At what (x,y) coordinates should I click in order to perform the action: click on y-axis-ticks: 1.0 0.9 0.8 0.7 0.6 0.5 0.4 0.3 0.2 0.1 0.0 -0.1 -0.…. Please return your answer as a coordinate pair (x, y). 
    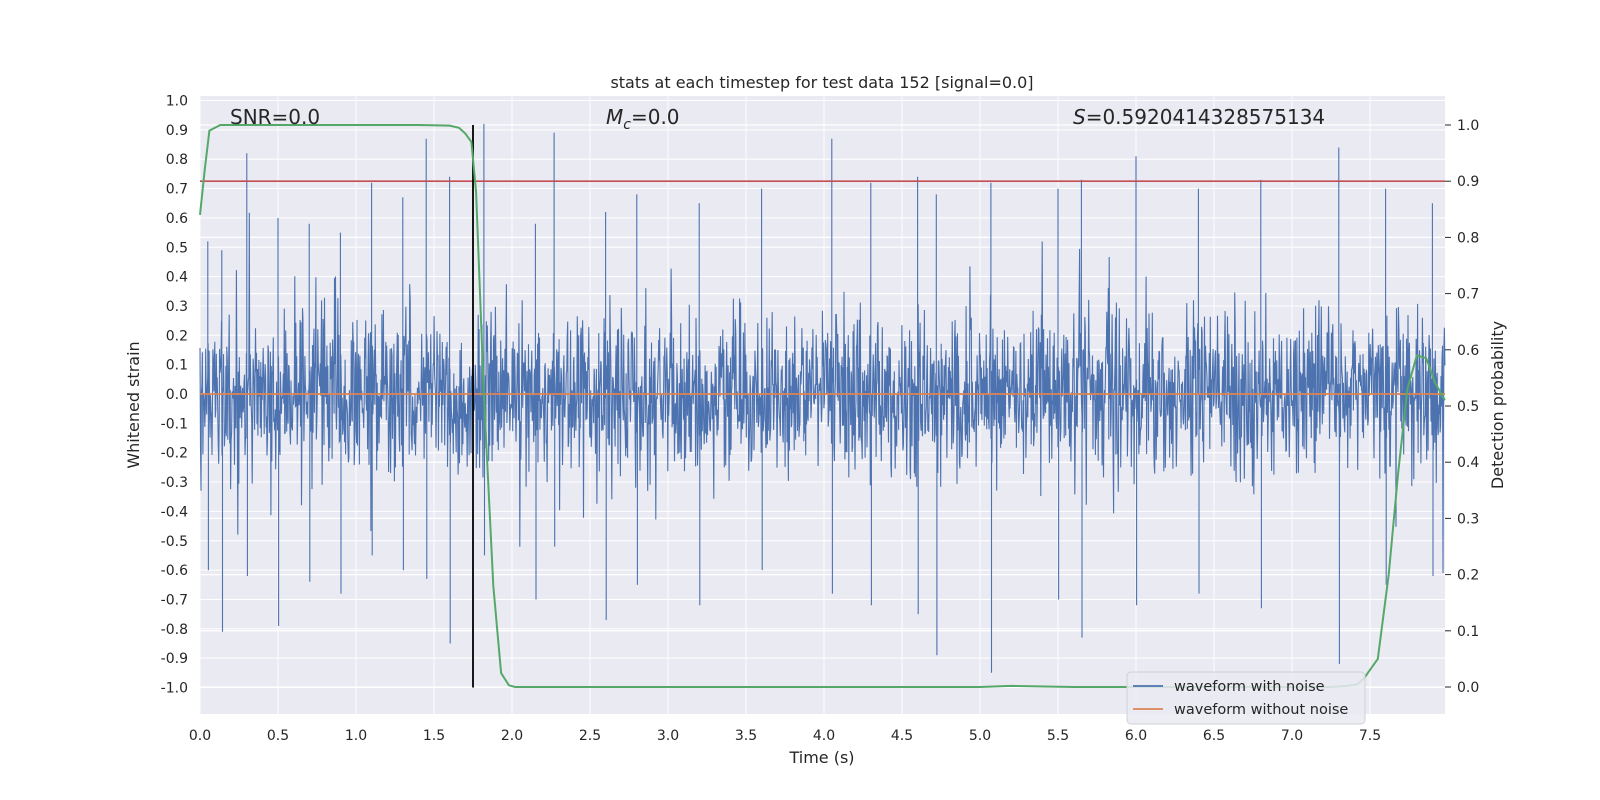
    Looking at the image, I should click on (174, 395).